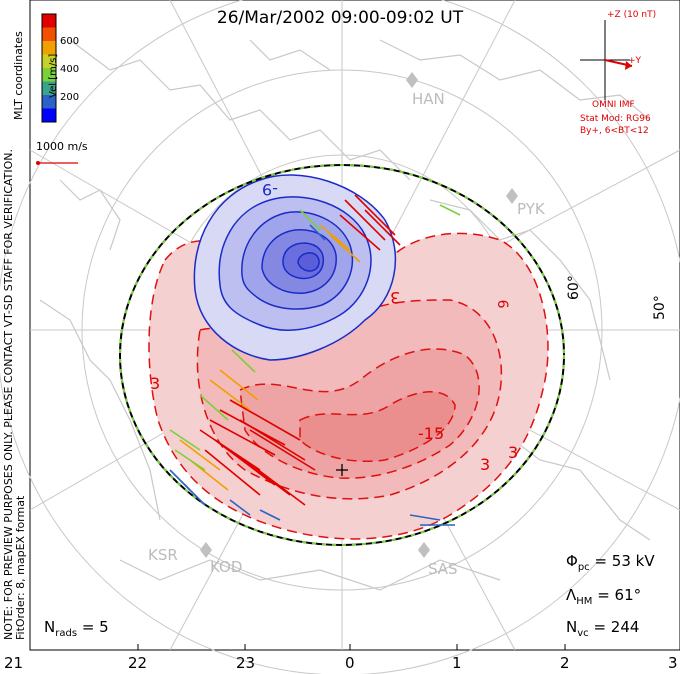  What do you see at coordinates (354, 647) in the screenshot?
I see `mlt-axis-ticks` at bounding box center [354, 647].